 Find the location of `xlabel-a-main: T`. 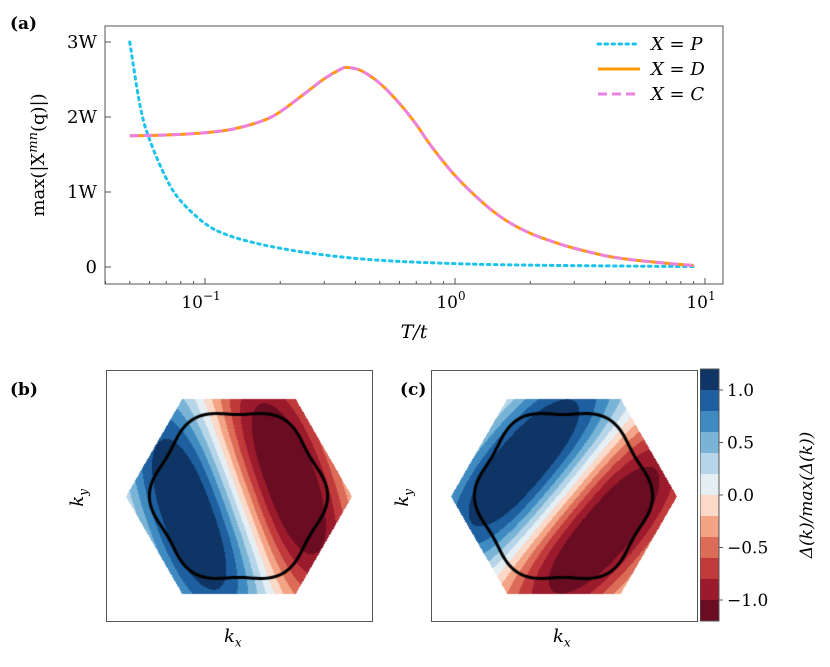

xlabel-a-main: T is located at coordinates (408, 332).